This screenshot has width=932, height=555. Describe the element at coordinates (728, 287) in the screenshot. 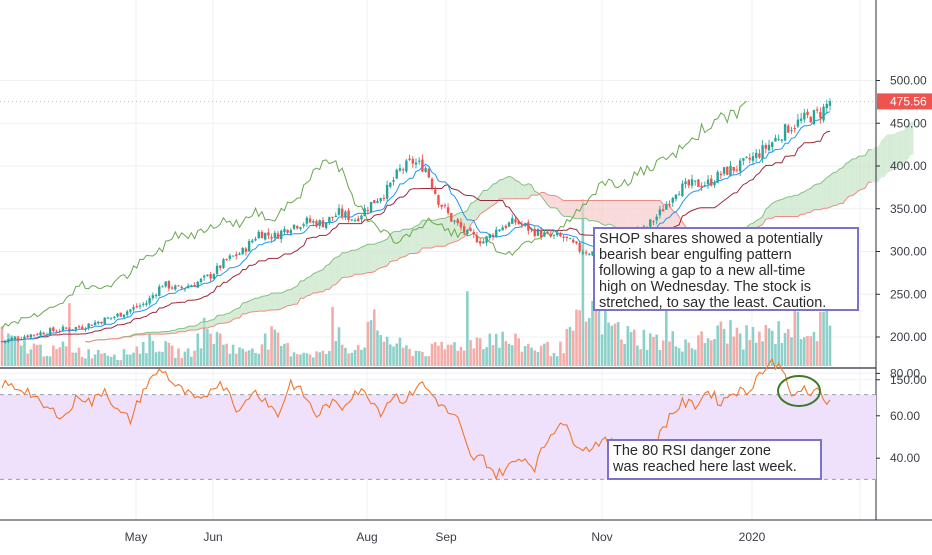

I see `main-annotation-line: high on Wednesday. The stock is` at that location.